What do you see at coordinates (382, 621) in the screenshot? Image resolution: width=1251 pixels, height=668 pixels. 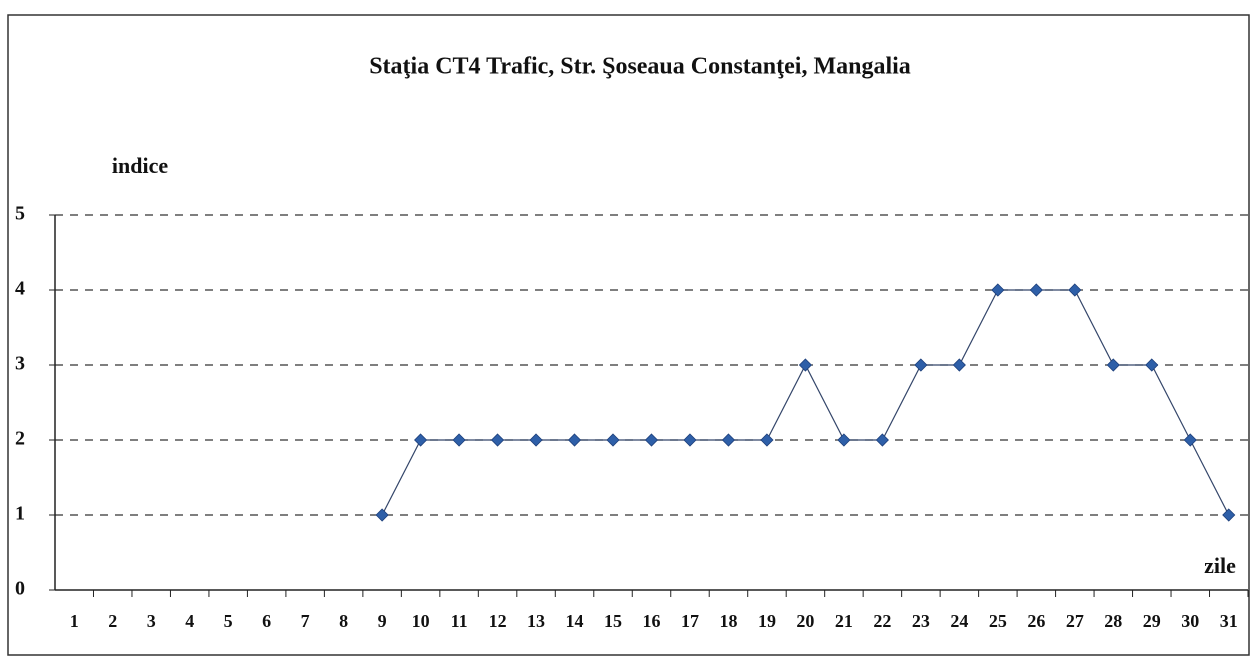 I see `x-tick-label: 9` at bounding box center [382, 621].